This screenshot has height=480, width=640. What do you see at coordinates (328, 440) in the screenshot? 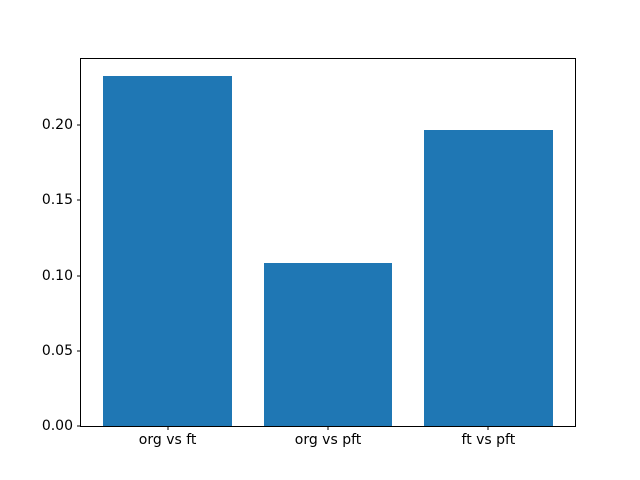
I see `x-axis-tick-label: org vs pft` at bounding box center [328, 440].